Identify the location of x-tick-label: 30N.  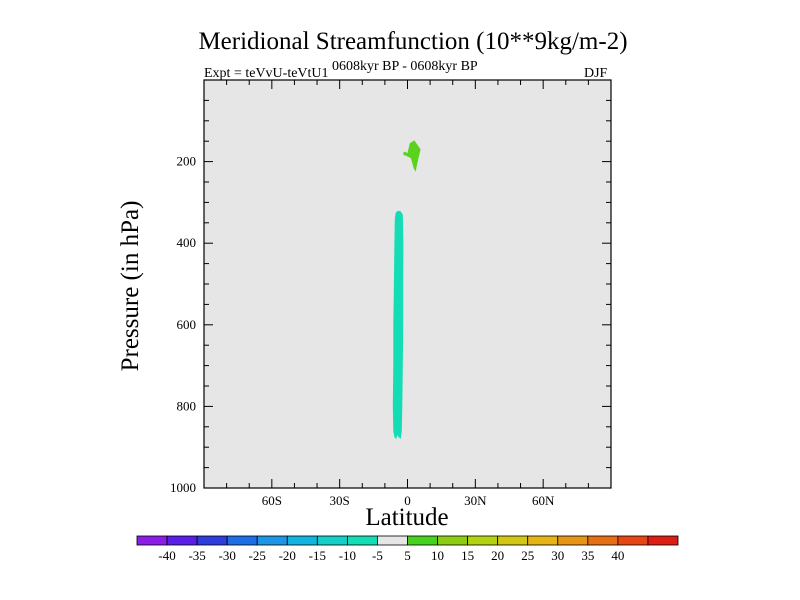
(475, 500).